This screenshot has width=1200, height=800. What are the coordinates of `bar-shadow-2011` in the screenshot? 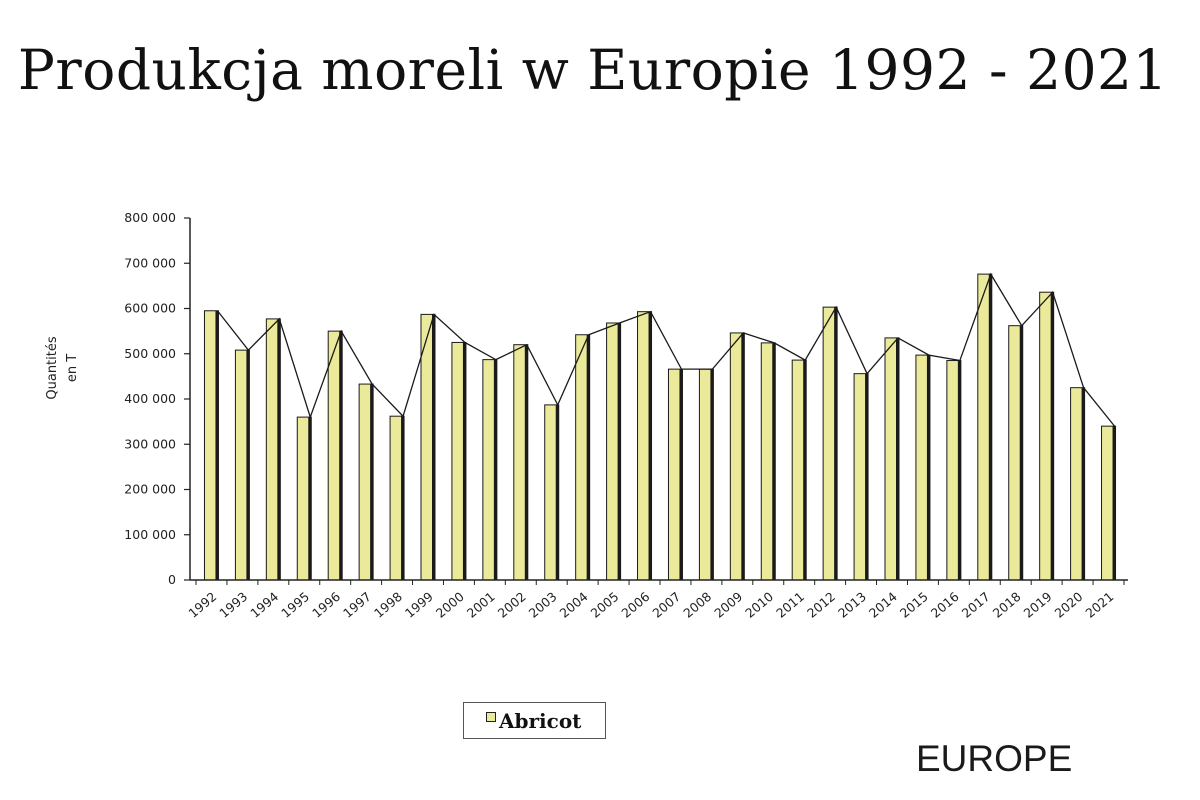 It's located at (805, 470).